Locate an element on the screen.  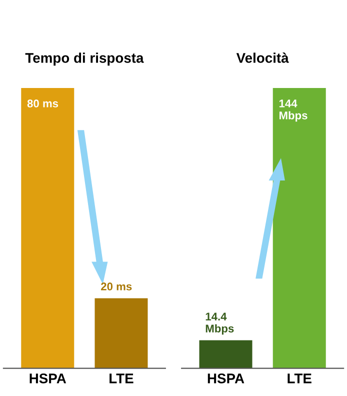
chart-title: Velocità is located at coordinates (262, 57).